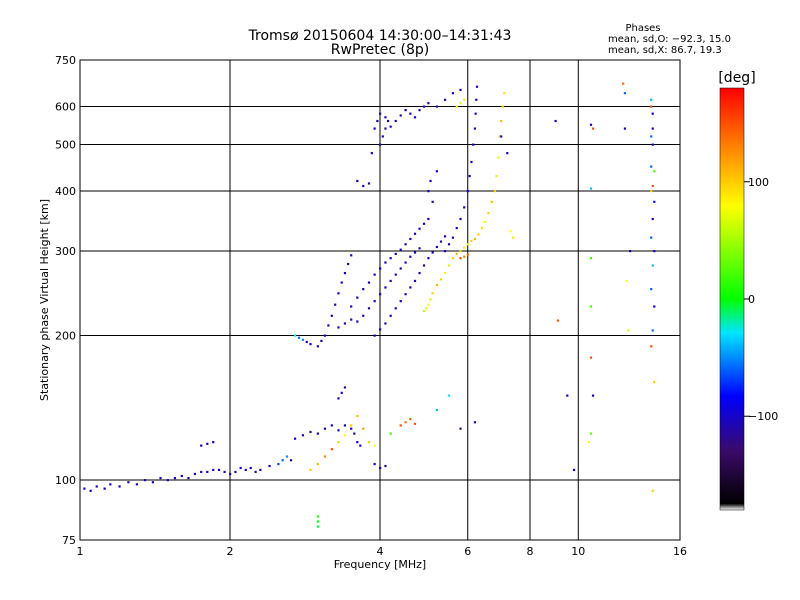 This screenshot has width=800, height=600. I want to click on colorbar-ticks: 100 0 −100, so click(761, 299).